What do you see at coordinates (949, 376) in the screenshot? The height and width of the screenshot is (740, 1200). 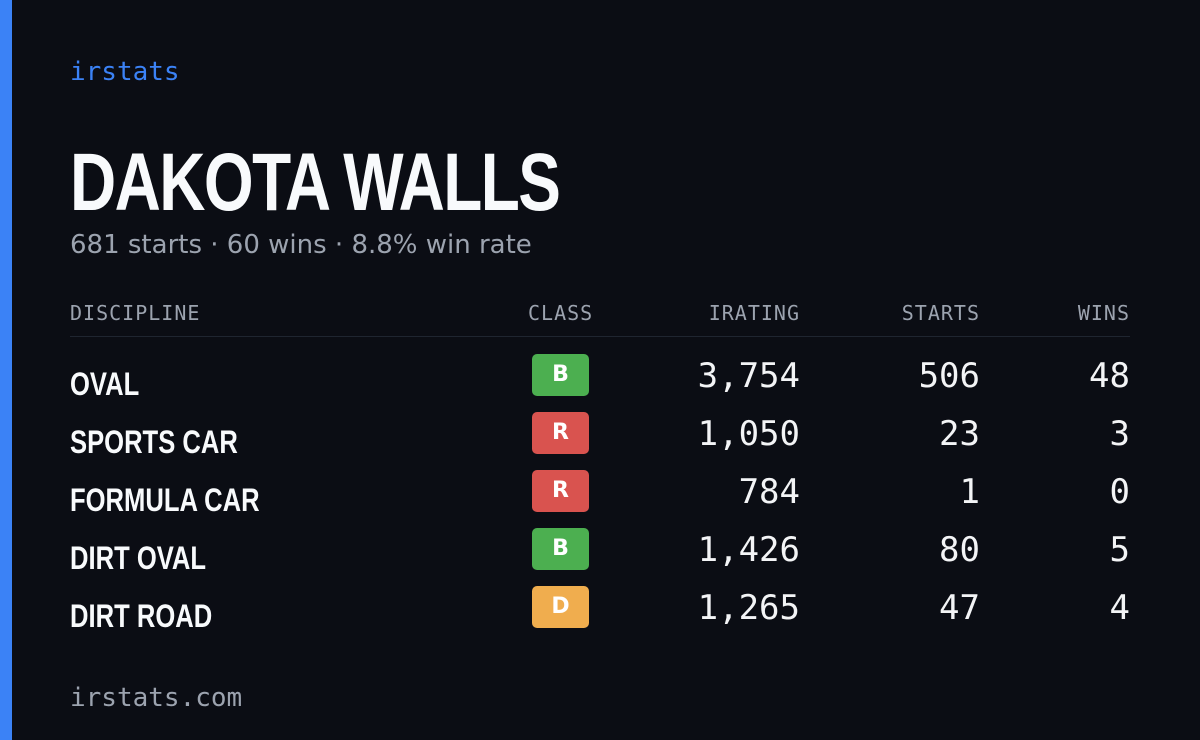 I see `starts-value: 506` at bounding box center [949, 376].